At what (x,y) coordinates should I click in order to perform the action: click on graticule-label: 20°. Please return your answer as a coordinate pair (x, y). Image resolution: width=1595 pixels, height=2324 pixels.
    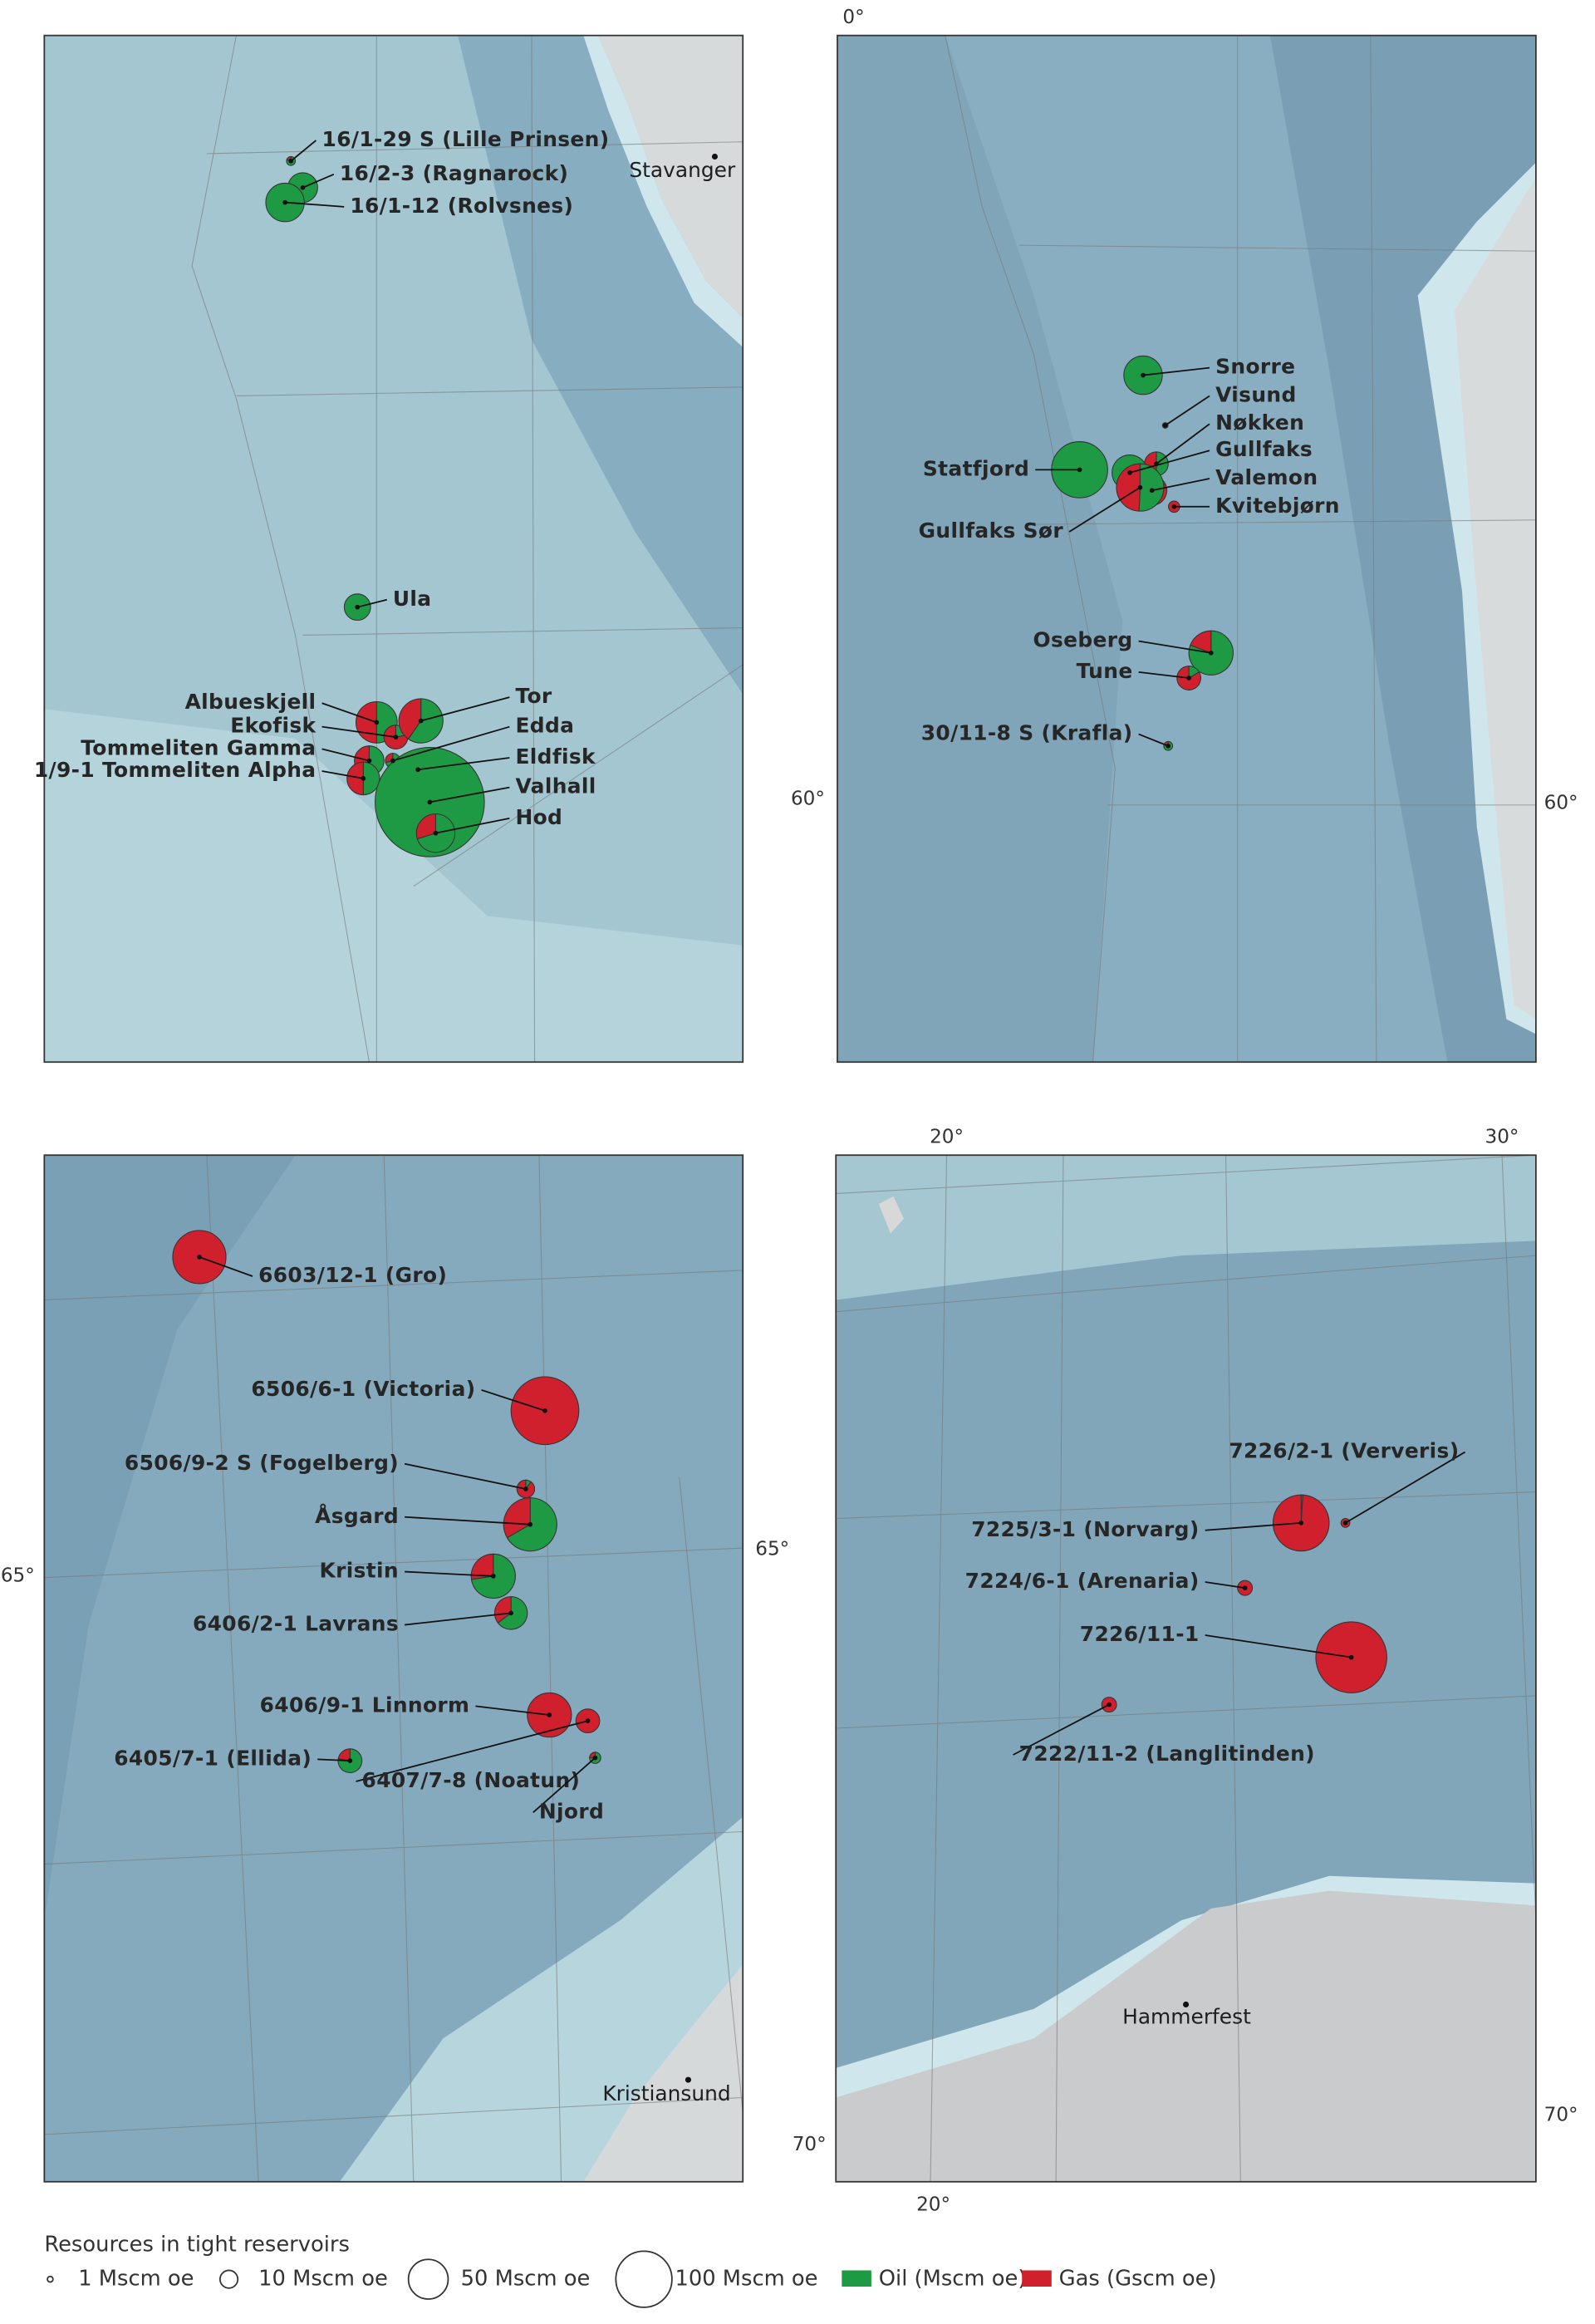
    Looking at the image, I should click on (947, 1136).